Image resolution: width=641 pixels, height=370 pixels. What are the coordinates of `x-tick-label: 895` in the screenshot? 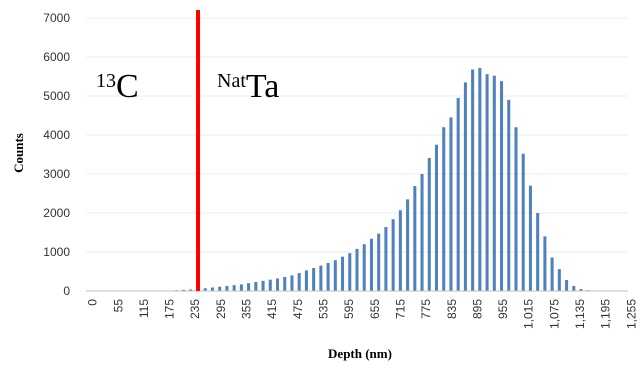 It's located at (477, 309).